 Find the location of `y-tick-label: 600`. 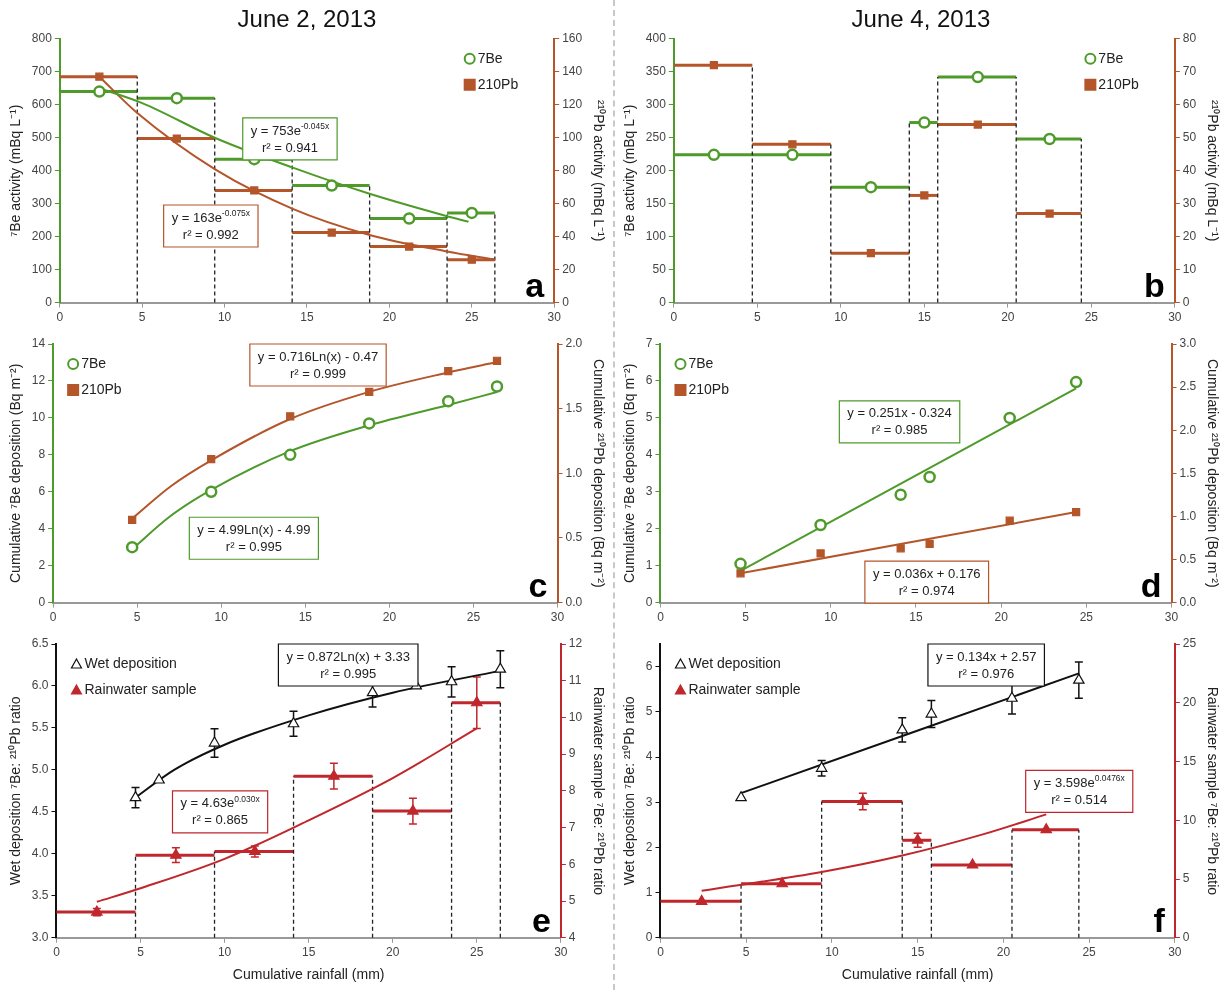

y-tick-label: 600 is located at coordinates (42, 104).